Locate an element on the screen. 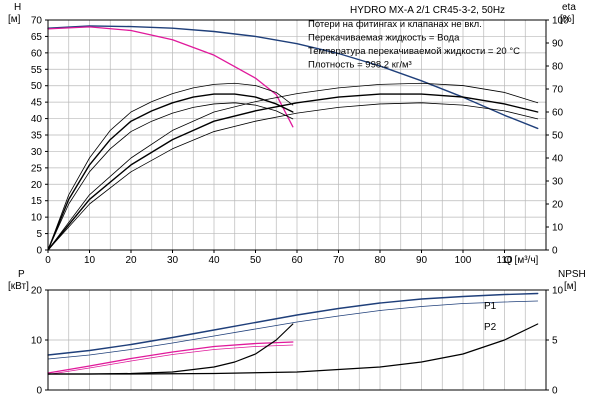 The width and height of the screenshot is (600, 400). curve-head_one_pump is located at coordinates (170, 77).